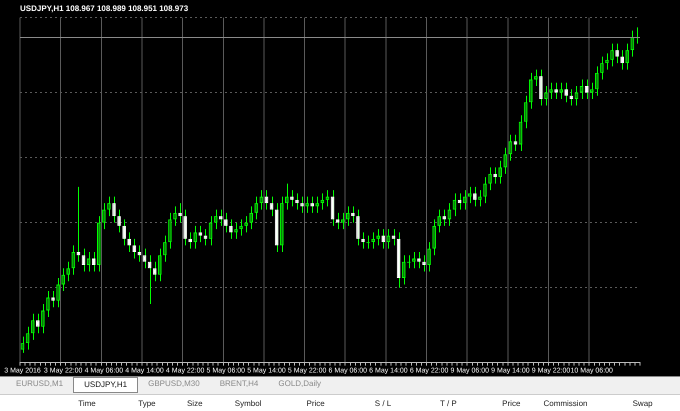  I want to click on text: USDJPY,H1, so click(105, 385).